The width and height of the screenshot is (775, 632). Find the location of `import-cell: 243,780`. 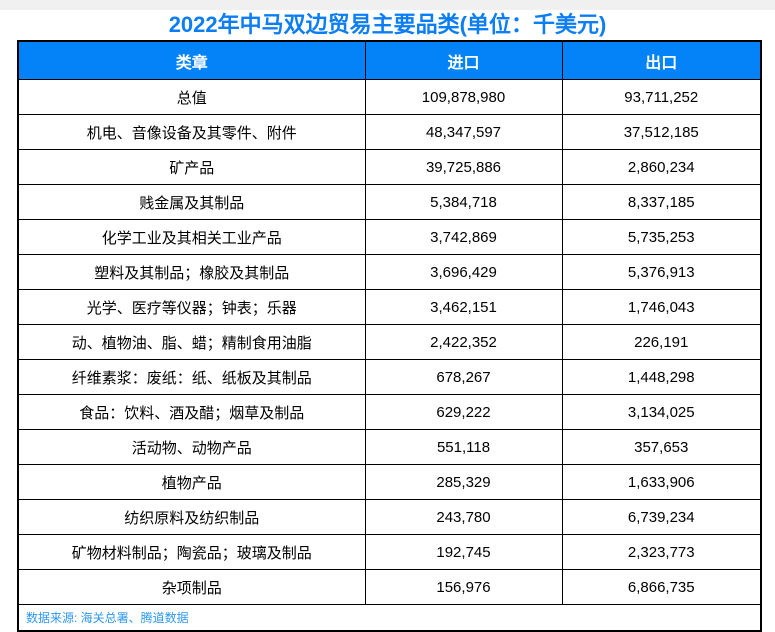

import-cell: 243,780 is located at coordinates (463, 517).